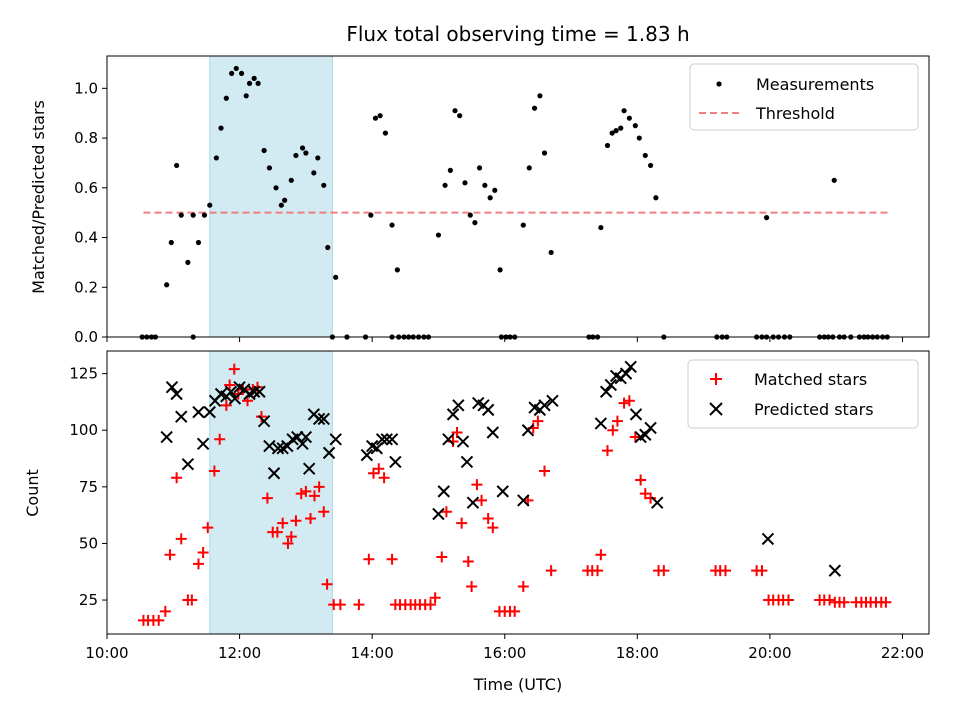 The image size is (960, 720). What do you see at coordinates (38, 197) in the screenshot?
I see `top-y-axis-label: Matched/Predicted stars` at bounding box center [38, 197].